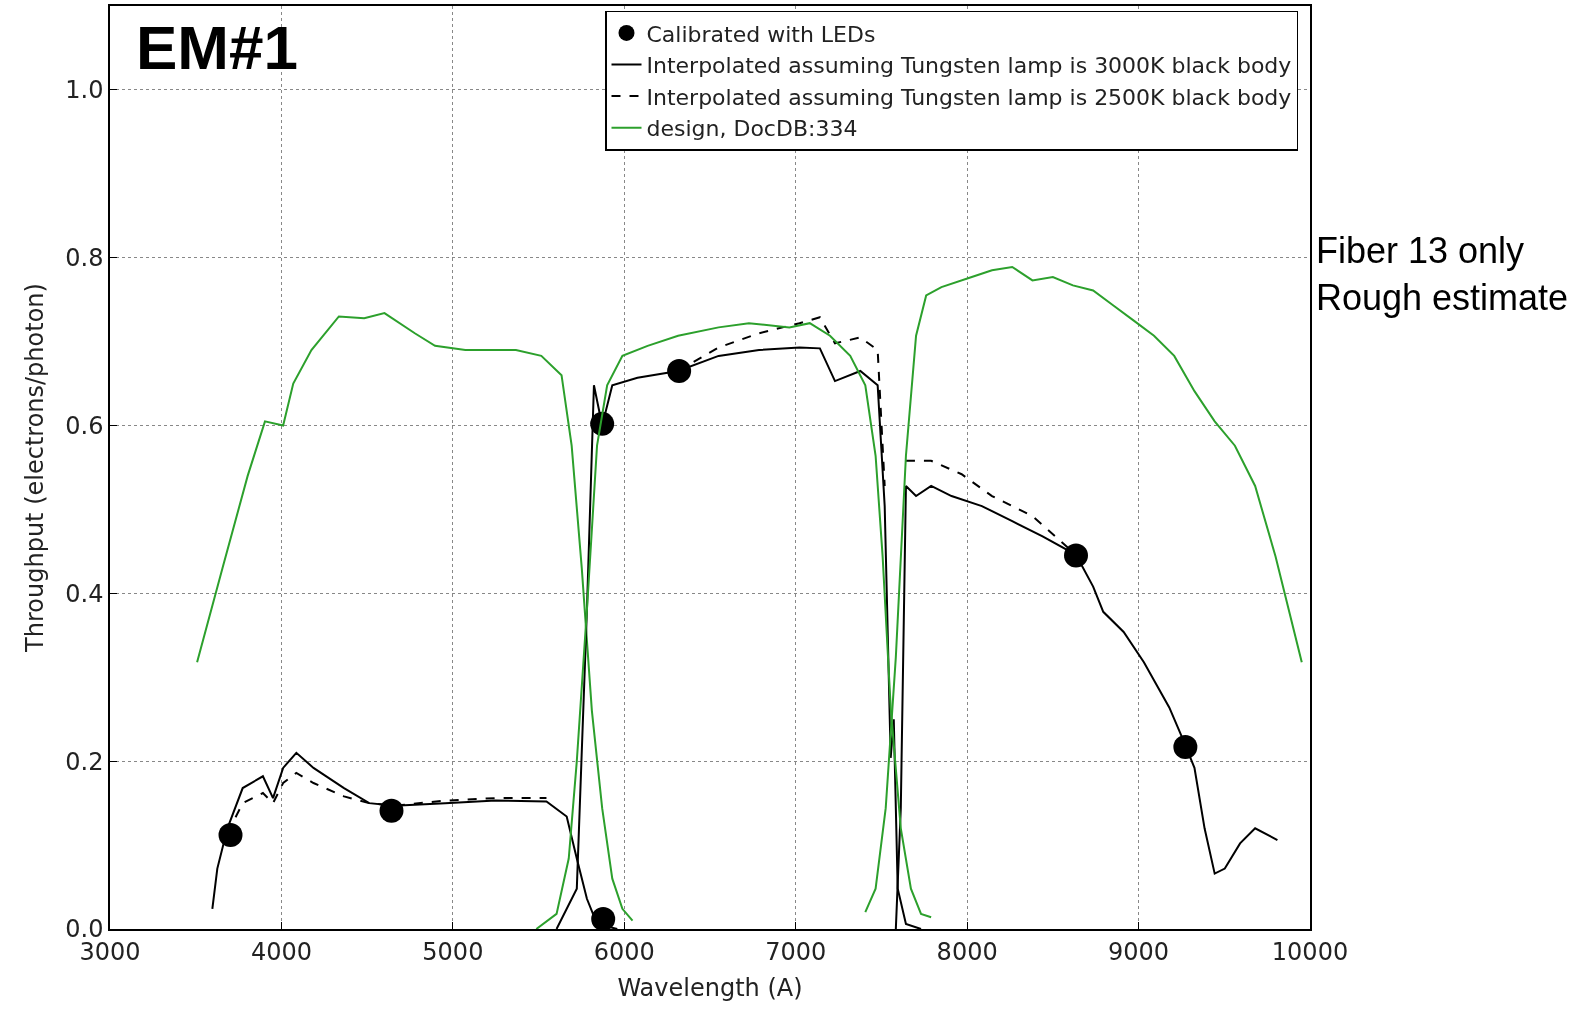  I want to click on x-axis-title: Wavelength (A), so click(710, 988).